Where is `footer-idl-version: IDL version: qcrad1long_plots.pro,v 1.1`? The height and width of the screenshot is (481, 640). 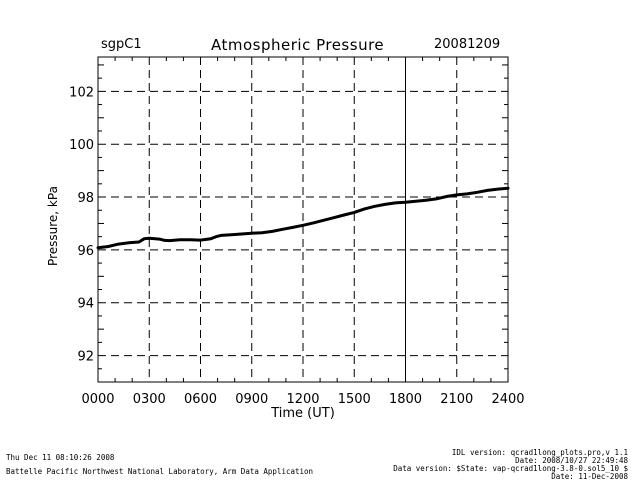
footer-idl-version: IDL version: qcrad1long_plots.pro,v 1.1 is located at coordinates (539, 452).